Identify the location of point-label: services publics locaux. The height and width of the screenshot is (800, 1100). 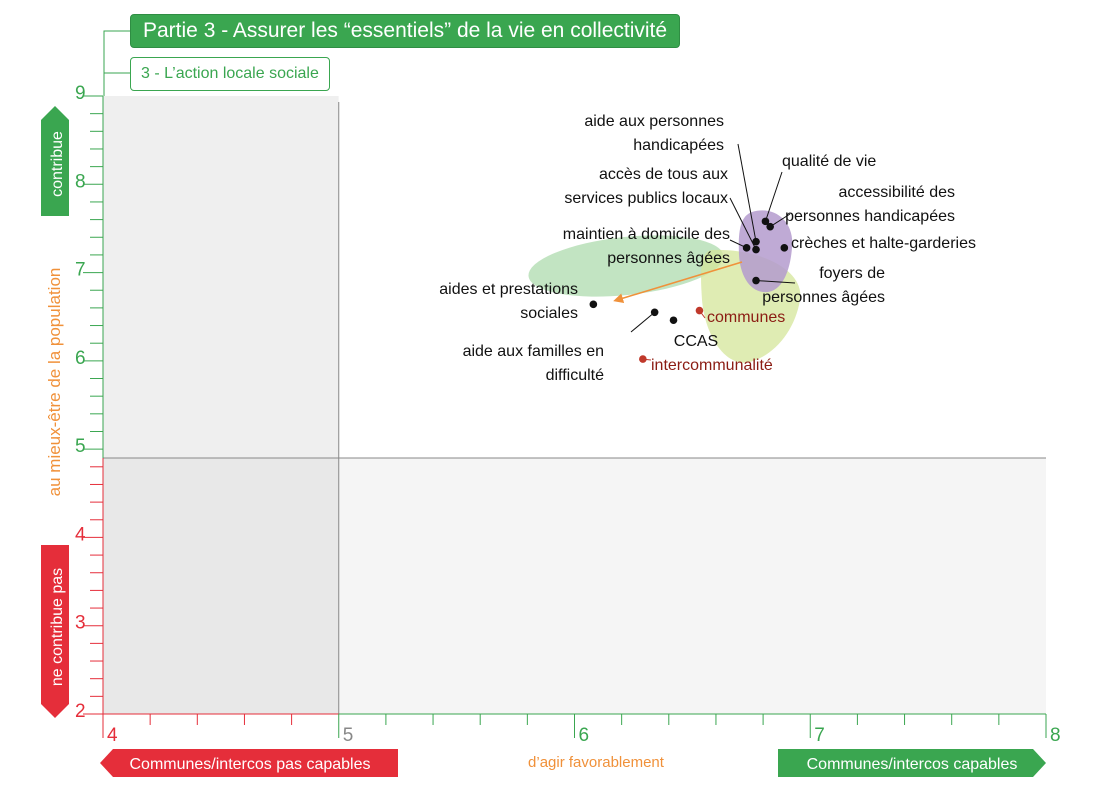
(646, 198).